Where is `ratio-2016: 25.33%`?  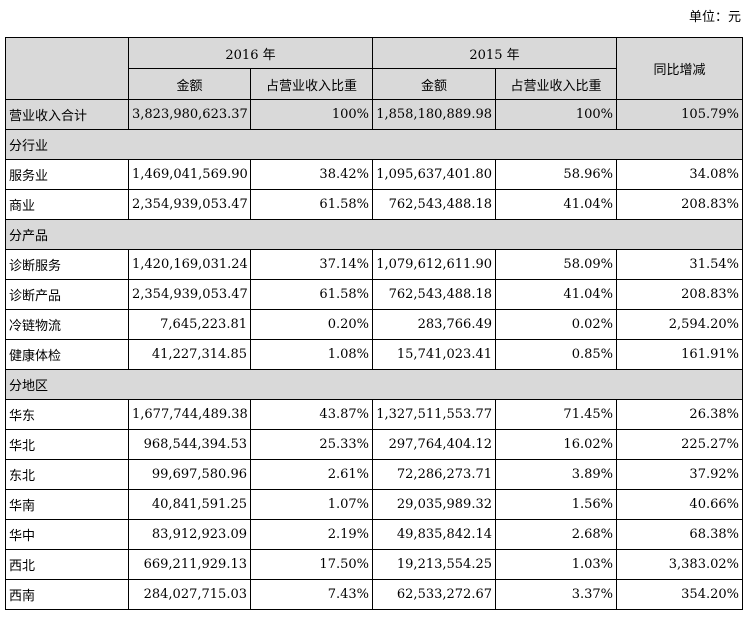
ratio-2016: 25.33% is located at coordinates (311, 444).